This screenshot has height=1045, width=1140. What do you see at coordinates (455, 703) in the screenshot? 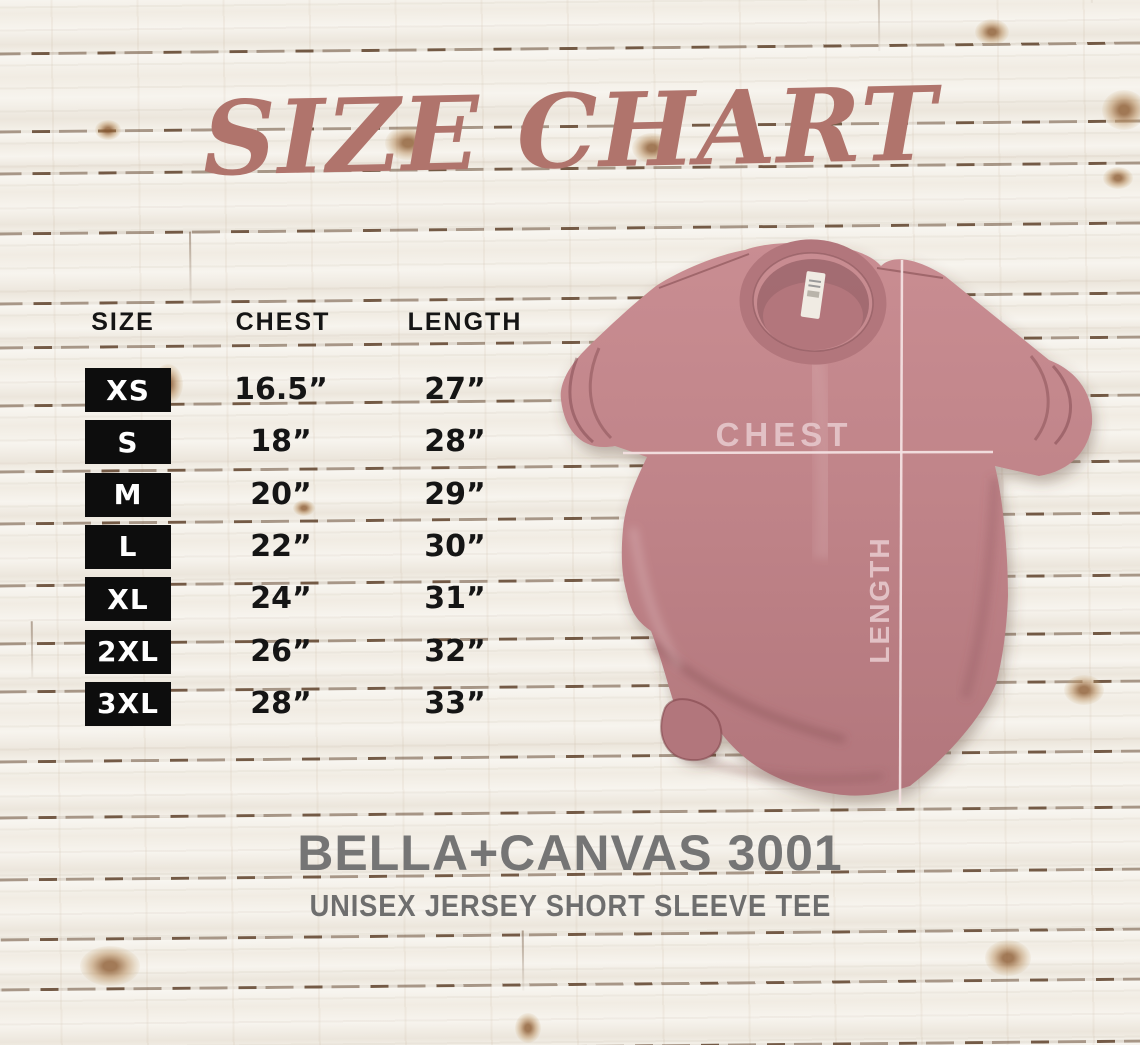
I see `length-value: 33”` at bounding box center [455, 703].